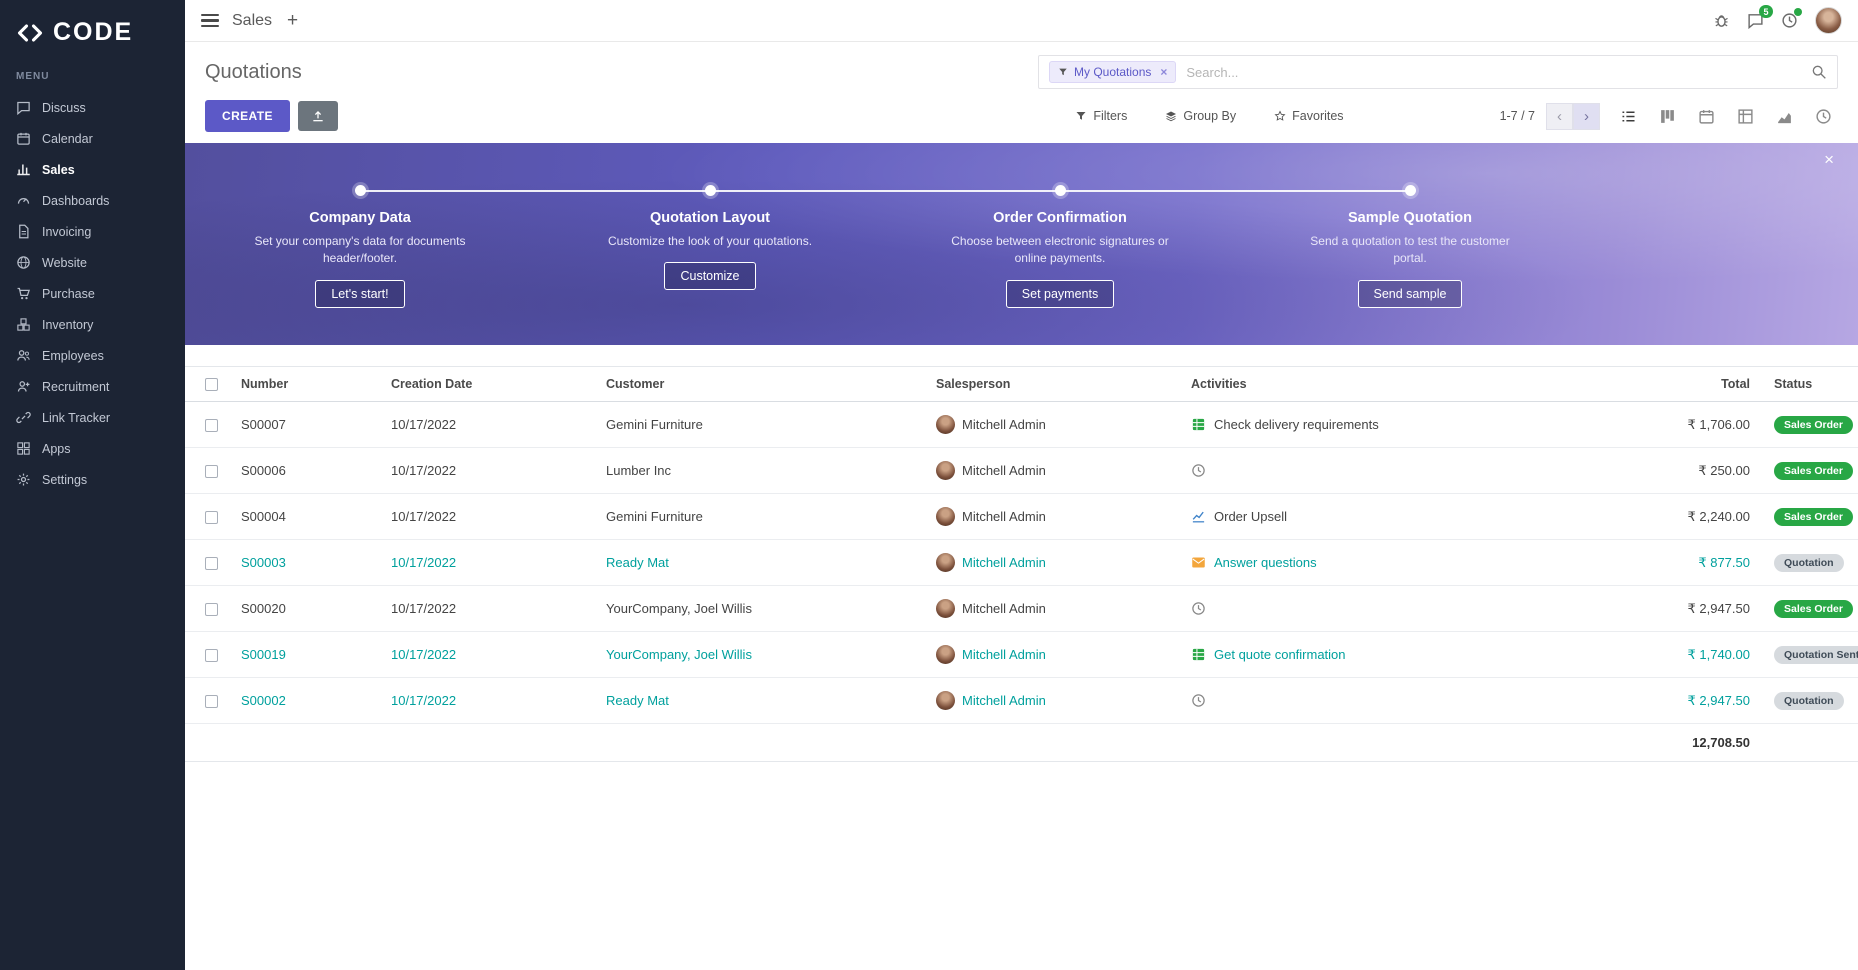 The image size is (1858, 970). I want to click on activities-clock-icon, so click(1791, 18).